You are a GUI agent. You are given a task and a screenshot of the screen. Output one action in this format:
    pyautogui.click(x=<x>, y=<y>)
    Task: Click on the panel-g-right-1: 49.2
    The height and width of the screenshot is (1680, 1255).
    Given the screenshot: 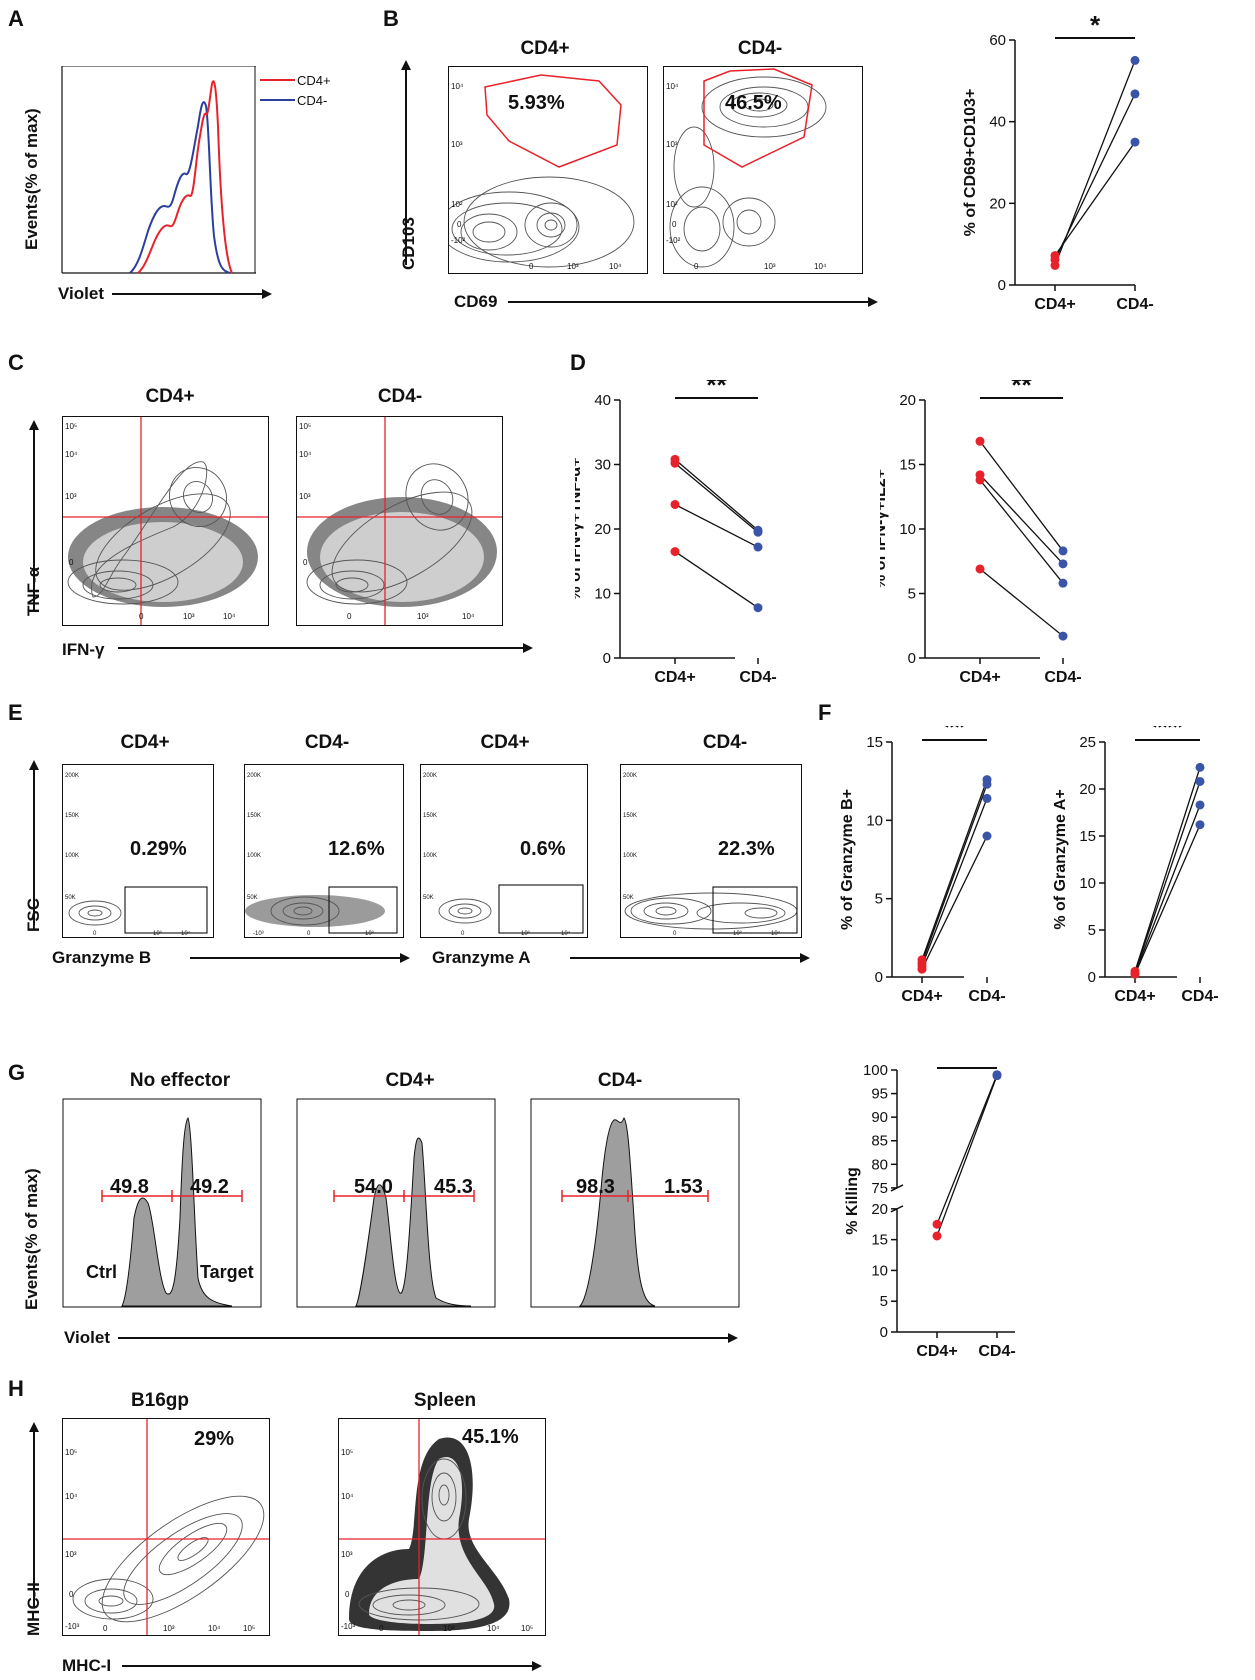 What is the action you would take?
    pyautogui.click(x=209, y=1187)
    